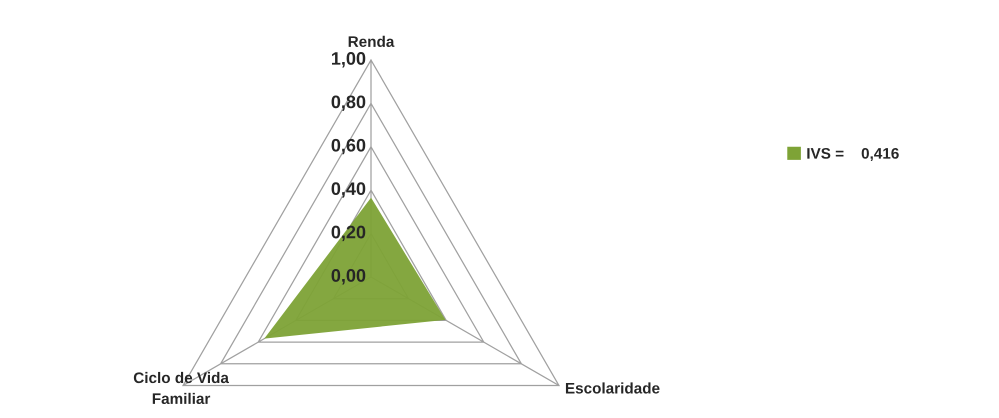 Image resolution: width=999 pixels, height=418 pixels. Describe the element at coordinates (613, 388) in the screenshot. I see `spoke-label: Escolaridade` at that location.